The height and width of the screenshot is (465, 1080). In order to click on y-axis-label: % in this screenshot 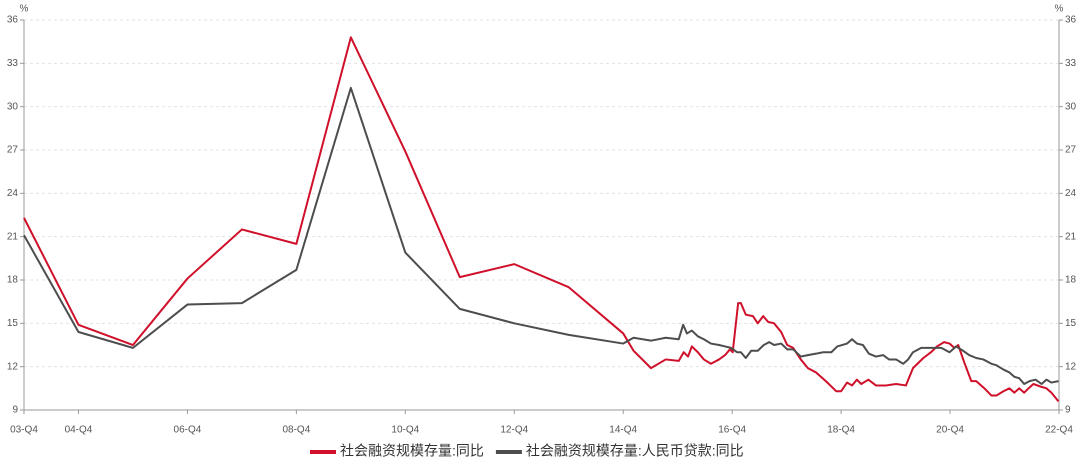, I will do `click(24, 9)`.